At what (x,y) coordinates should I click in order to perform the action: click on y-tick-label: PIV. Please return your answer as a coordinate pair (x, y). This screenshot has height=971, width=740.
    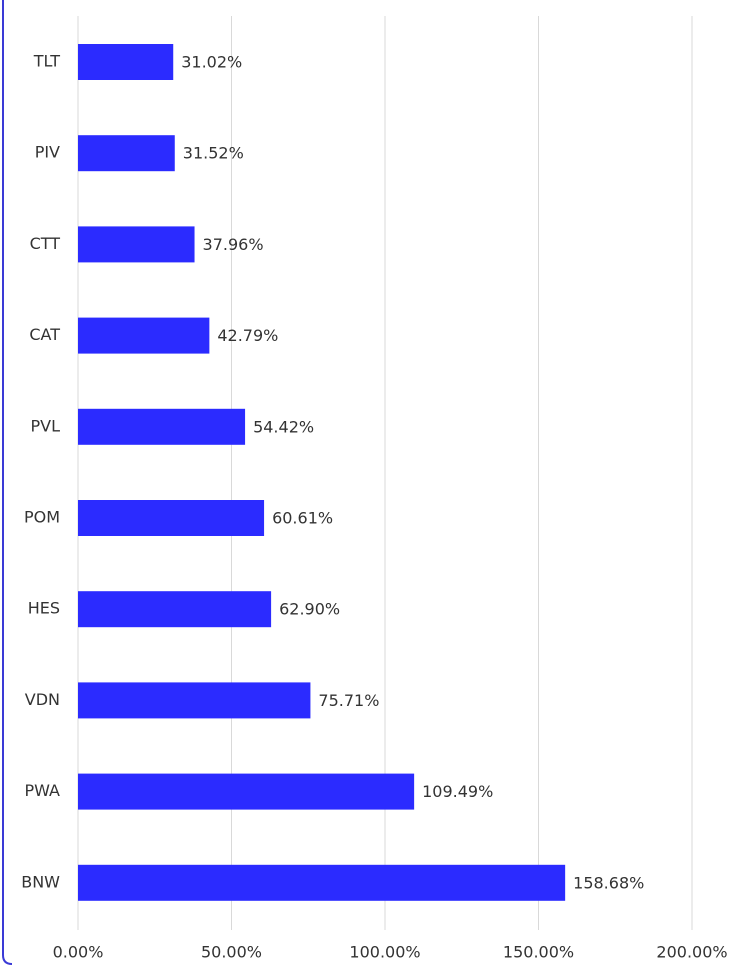
    Looking at the image, I should click on (47, 152).